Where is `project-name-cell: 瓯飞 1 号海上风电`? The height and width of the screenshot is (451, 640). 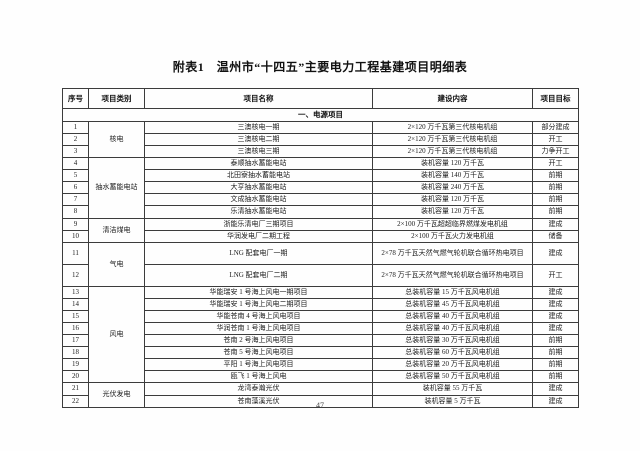
project-name-cell: 瓯飞 1 号海上风电 is located at coordinates (258, 377).